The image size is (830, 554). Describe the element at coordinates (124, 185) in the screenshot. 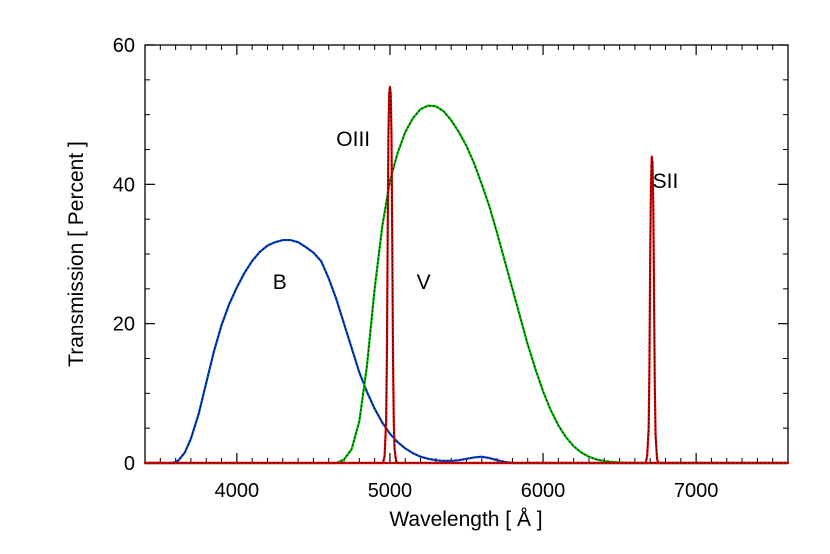

I see `y-tick-label: 40` at that location.